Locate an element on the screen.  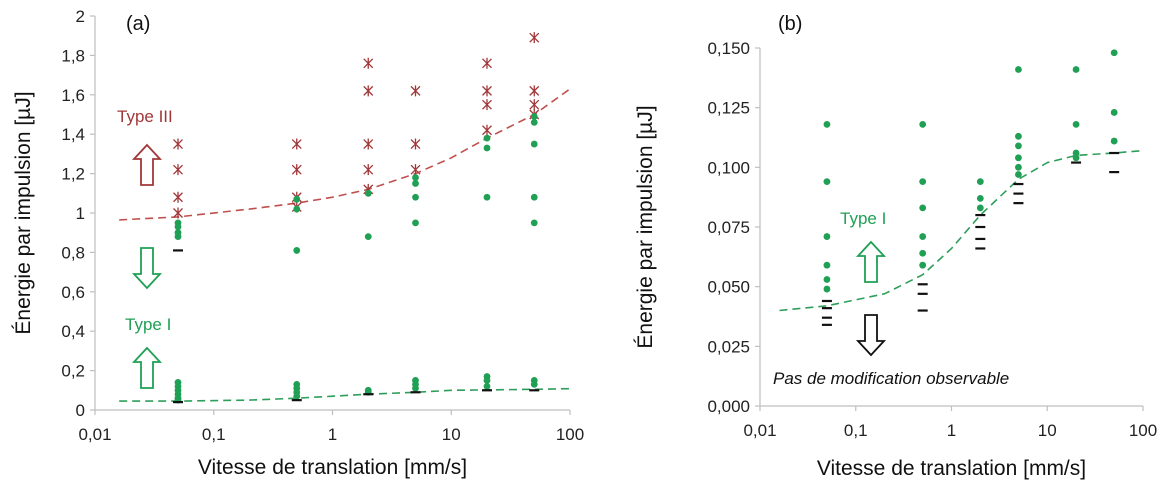
y-tick-label: 0,2 is located at coordinates (73, 371).